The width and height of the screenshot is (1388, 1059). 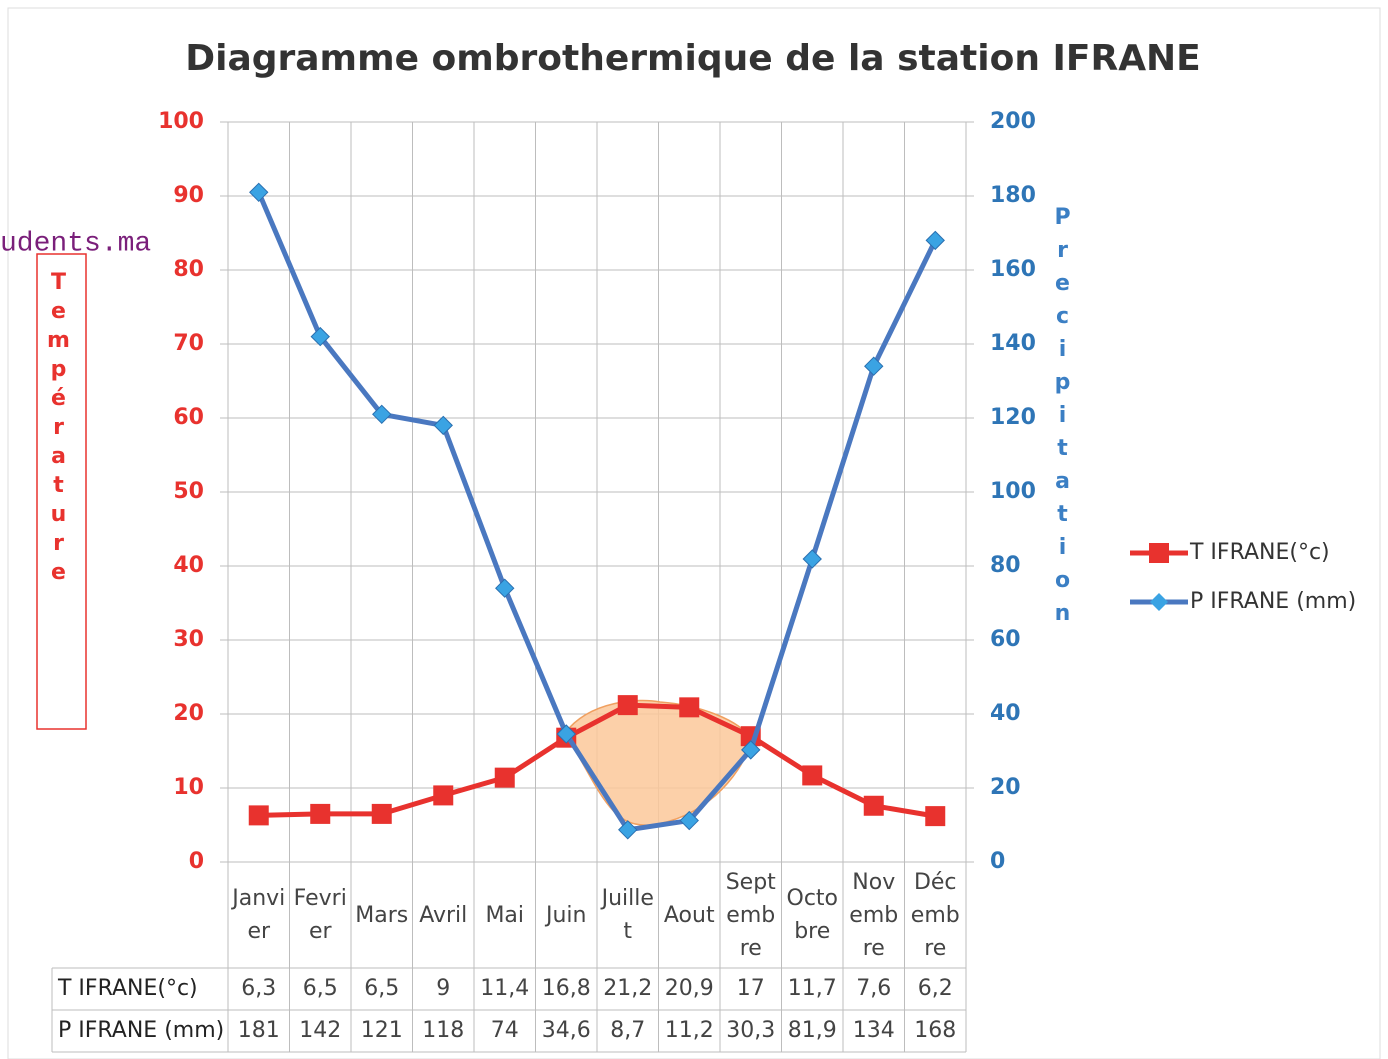 I want to click on table-value: 11,4, so click(x=504, y=988).